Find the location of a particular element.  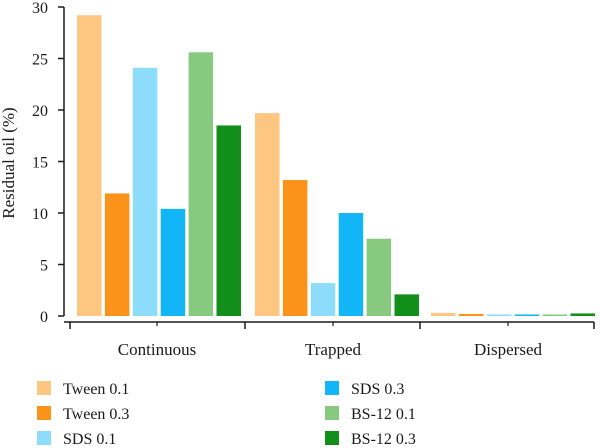

bar-tween-0-3-trapped is located at coordinates (295, 248).